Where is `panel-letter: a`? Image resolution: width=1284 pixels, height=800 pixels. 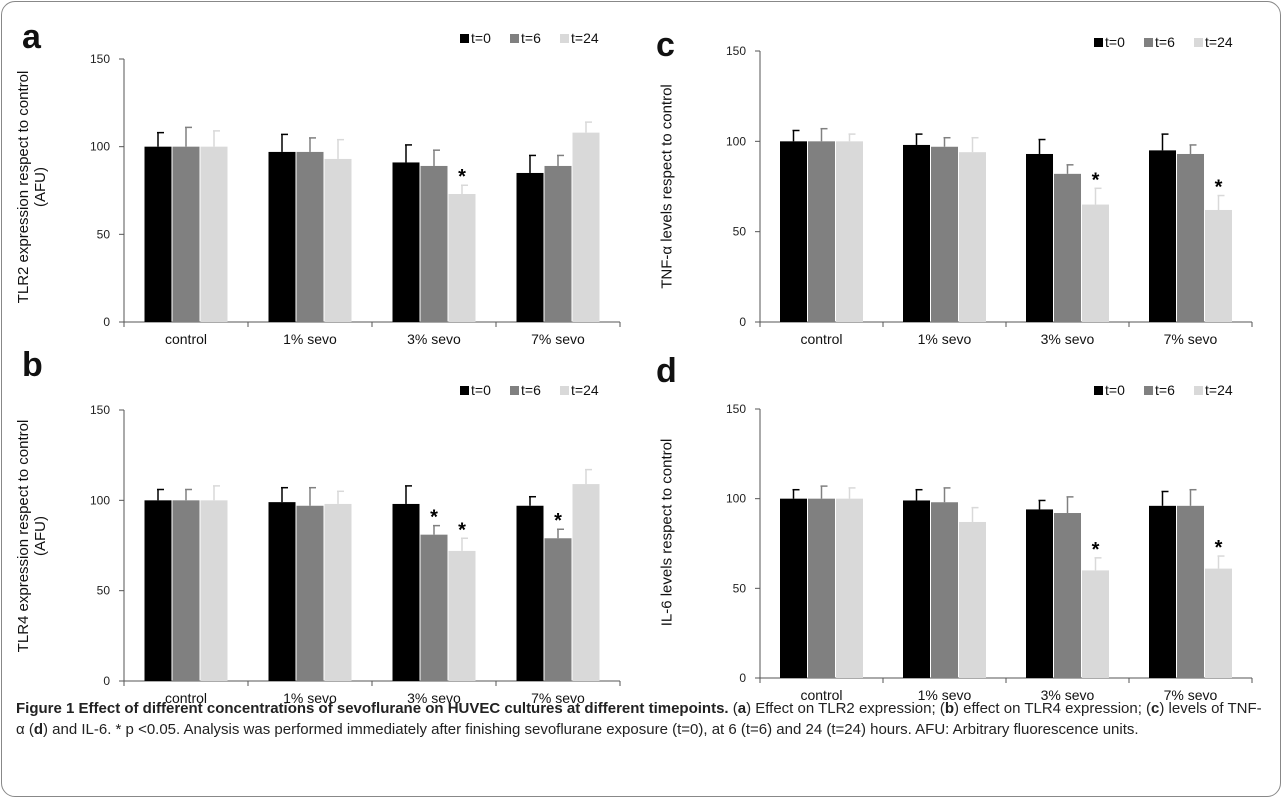
panel-letter: a is located at coordinates (31, 37).